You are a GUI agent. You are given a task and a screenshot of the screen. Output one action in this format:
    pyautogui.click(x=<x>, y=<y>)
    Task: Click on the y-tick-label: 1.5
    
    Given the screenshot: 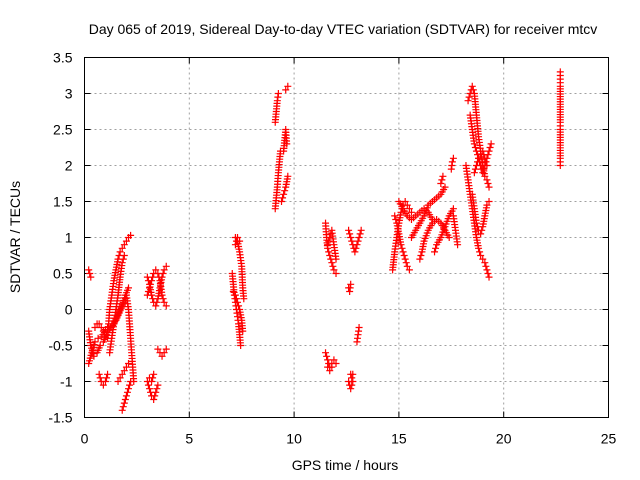 What is the action you would take?
    pyautogui.click(x=63, y=202)
    